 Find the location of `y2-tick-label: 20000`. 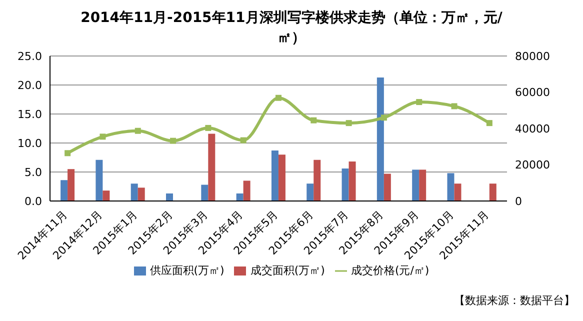

y2-tick-label: 20000 is located at coordinates (532, 165).